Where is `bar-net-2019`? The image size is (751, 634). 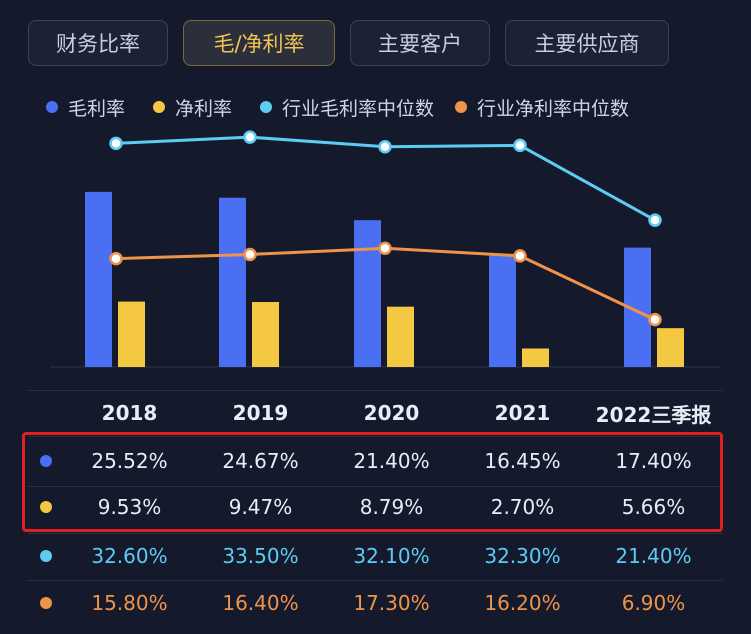
bar-net-2019 is located at coordinates (265, 334).